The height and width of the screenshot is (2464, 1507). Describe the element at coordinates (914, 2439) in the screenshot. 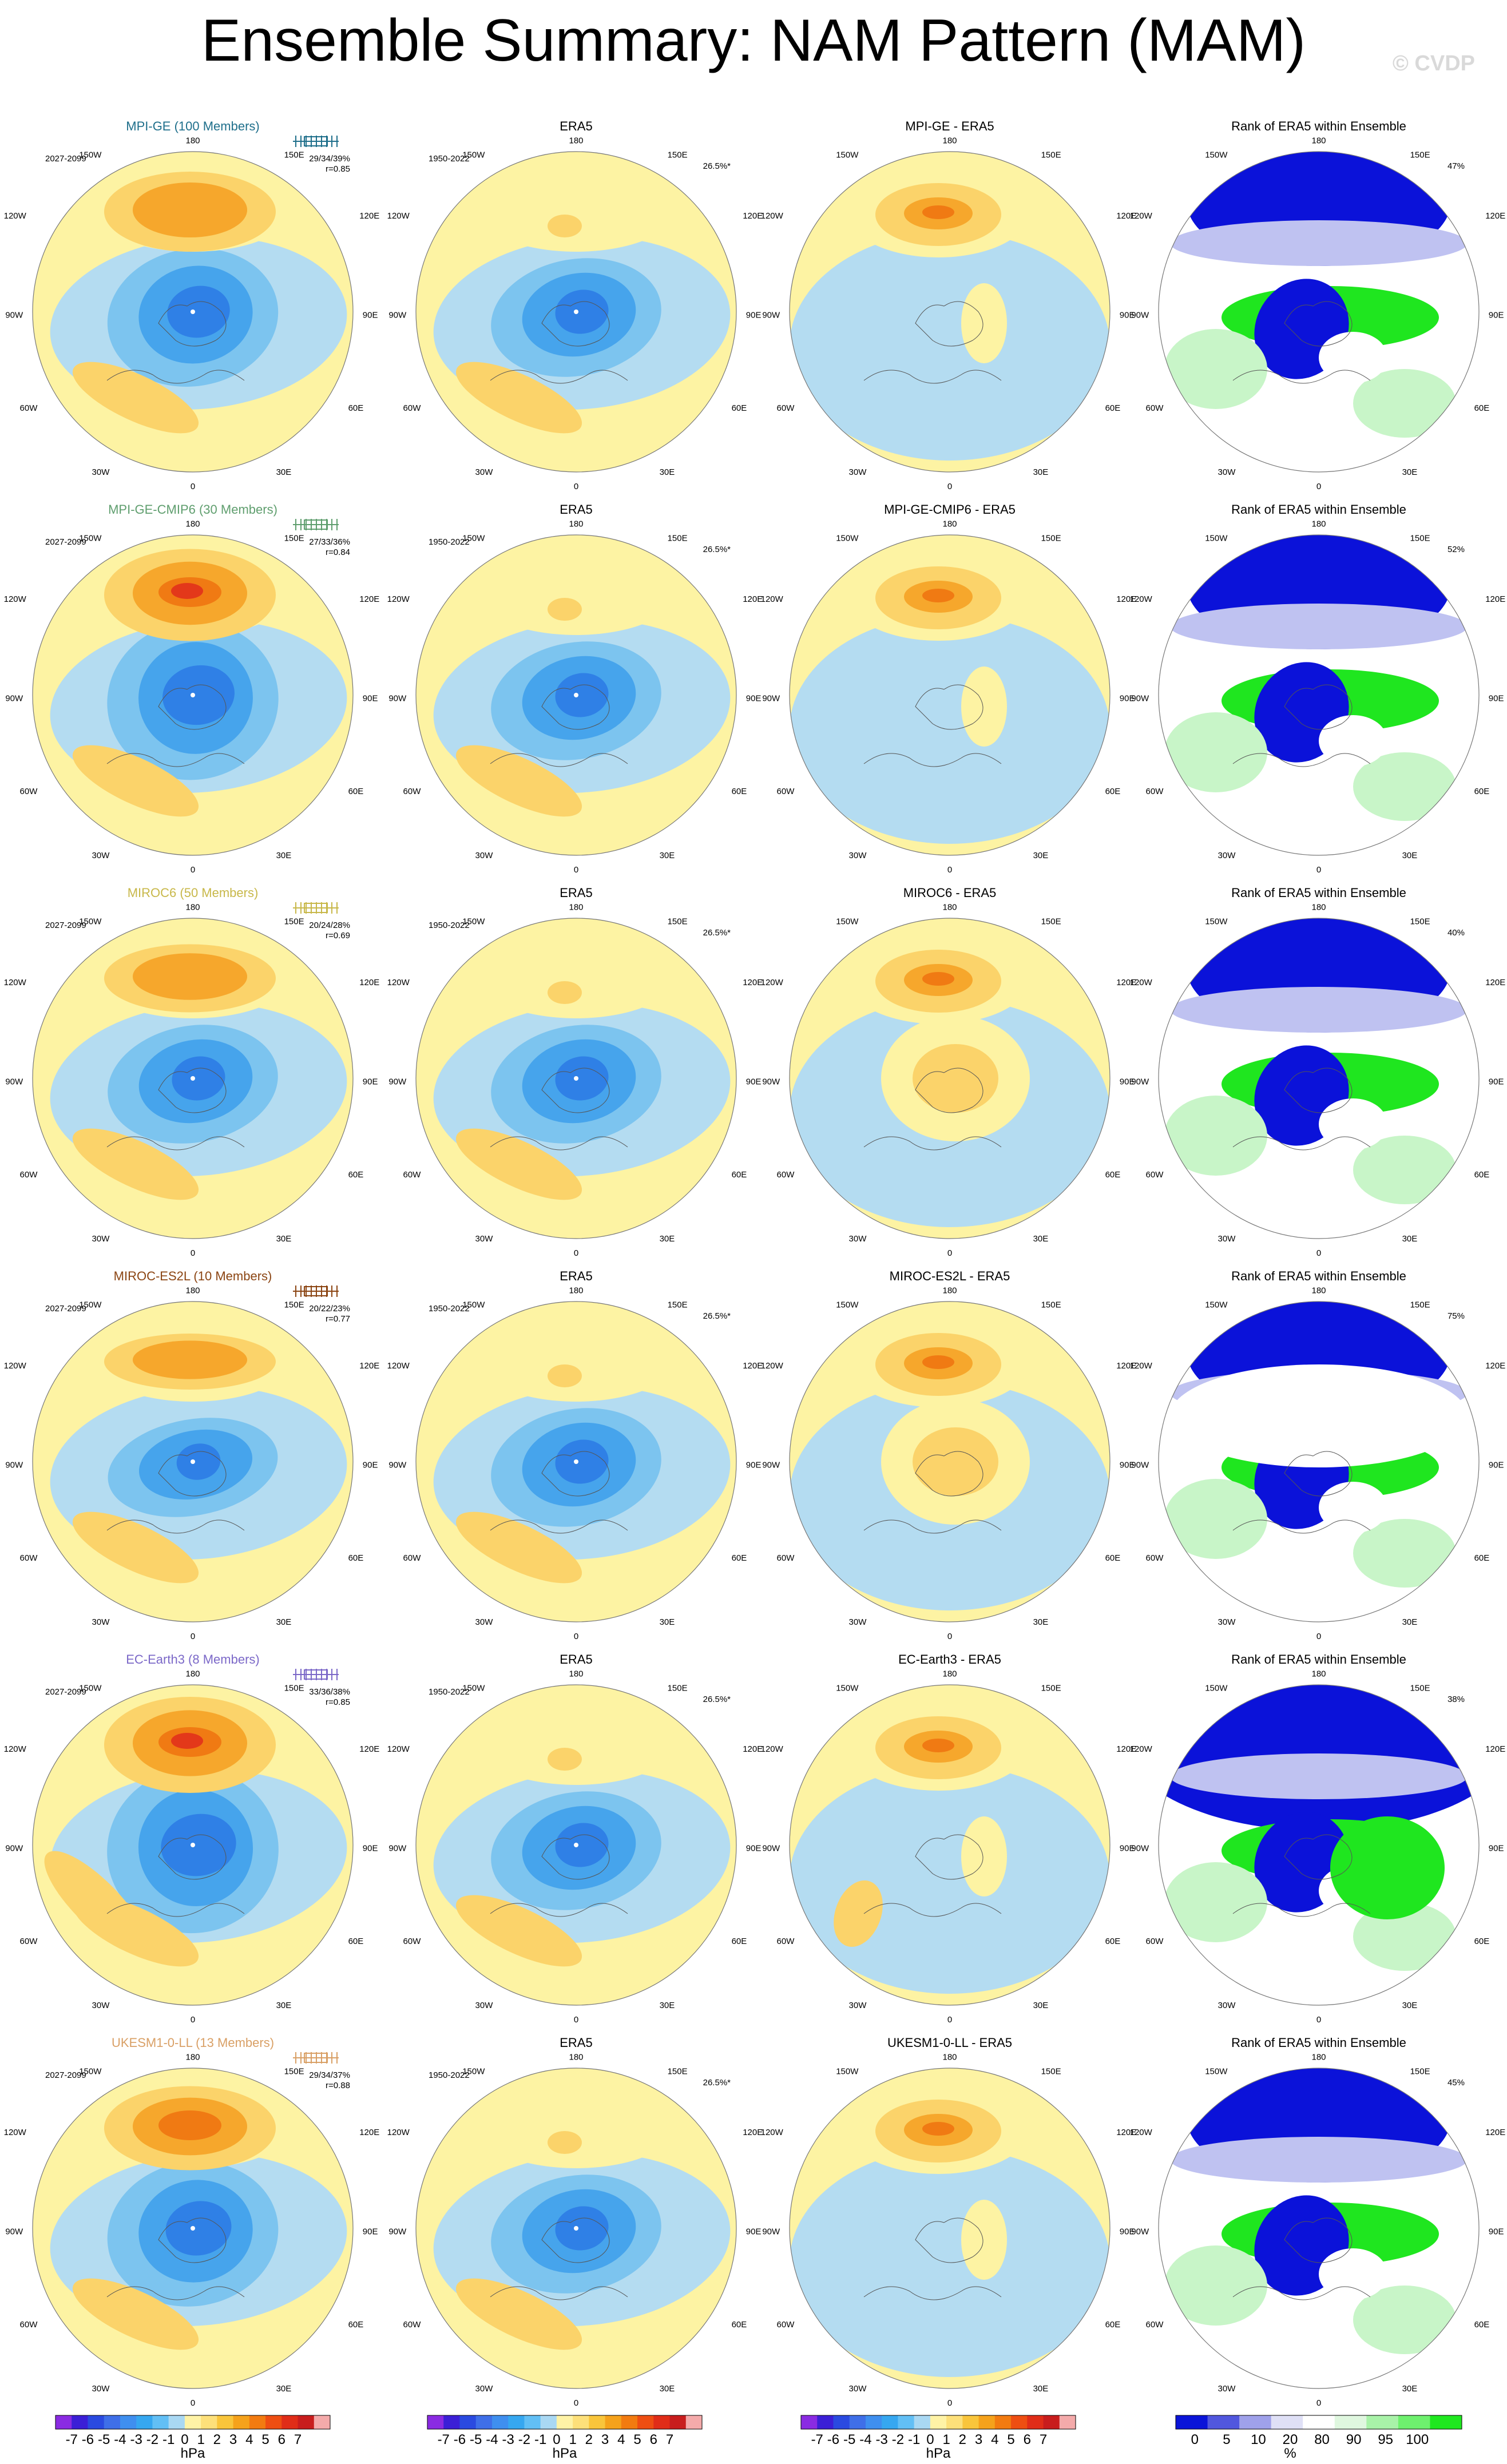

I see `colorbar-tick-label: -1` at that location.